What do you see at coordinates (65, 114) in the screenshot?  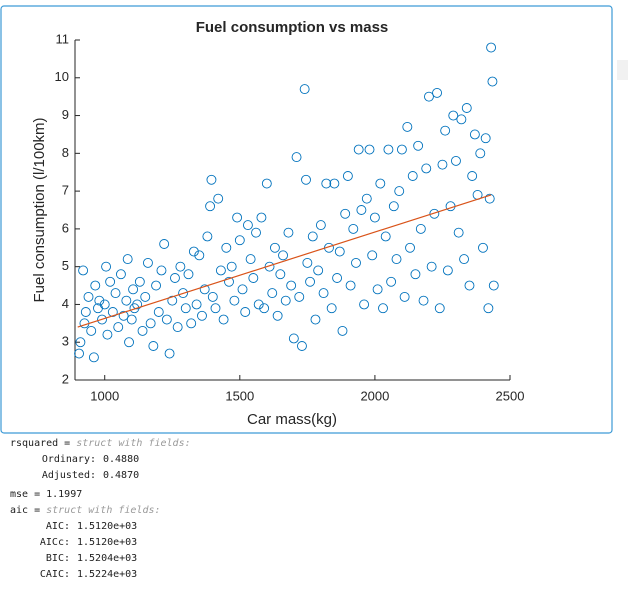 I see `y-tick-label: 9` at bounding box center [65, 114].